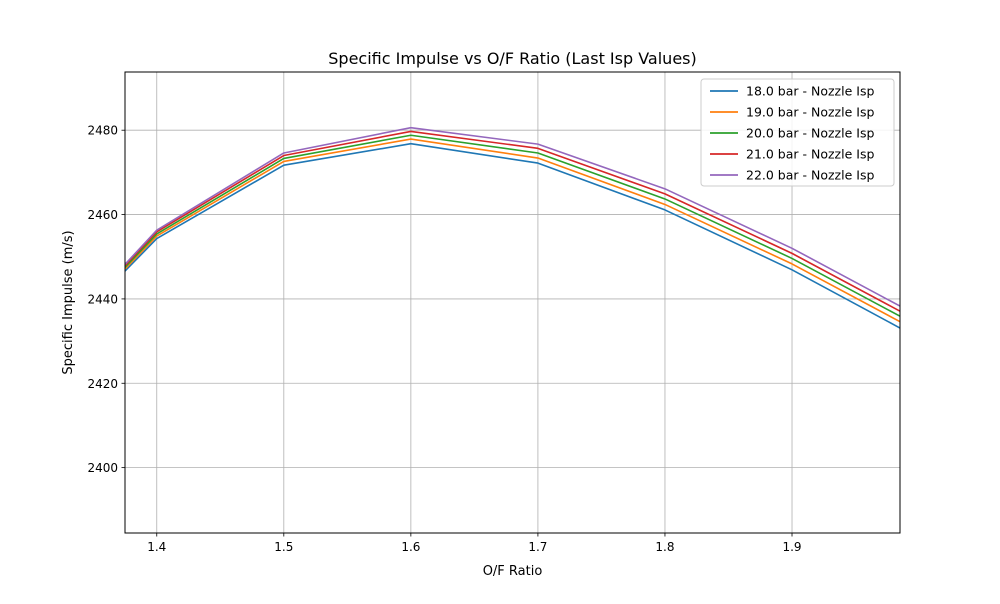 The height and width of the screenshot is (604, 1000). I want to click on y-tick-label: 2460, so click(102, 215).